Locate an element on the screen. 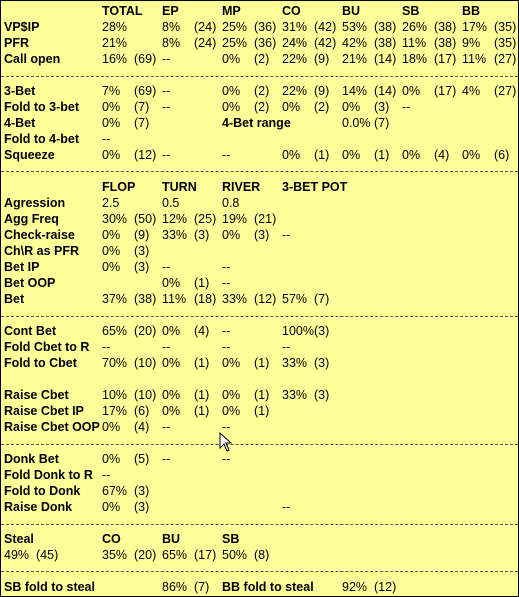 The image size is (519, 597). stat-value: 22% is located at coordinates (295, 91).